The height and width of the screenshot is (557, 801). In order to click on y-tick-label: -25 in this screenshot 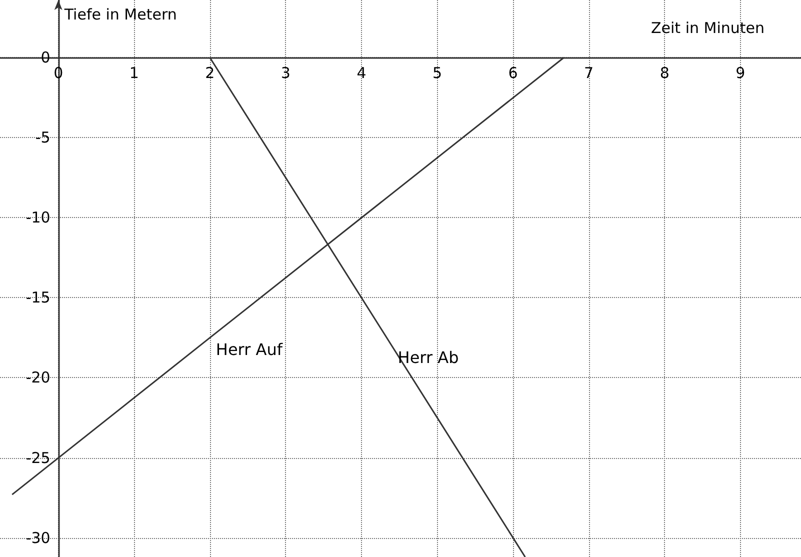, I will do `click(38, 457)`.